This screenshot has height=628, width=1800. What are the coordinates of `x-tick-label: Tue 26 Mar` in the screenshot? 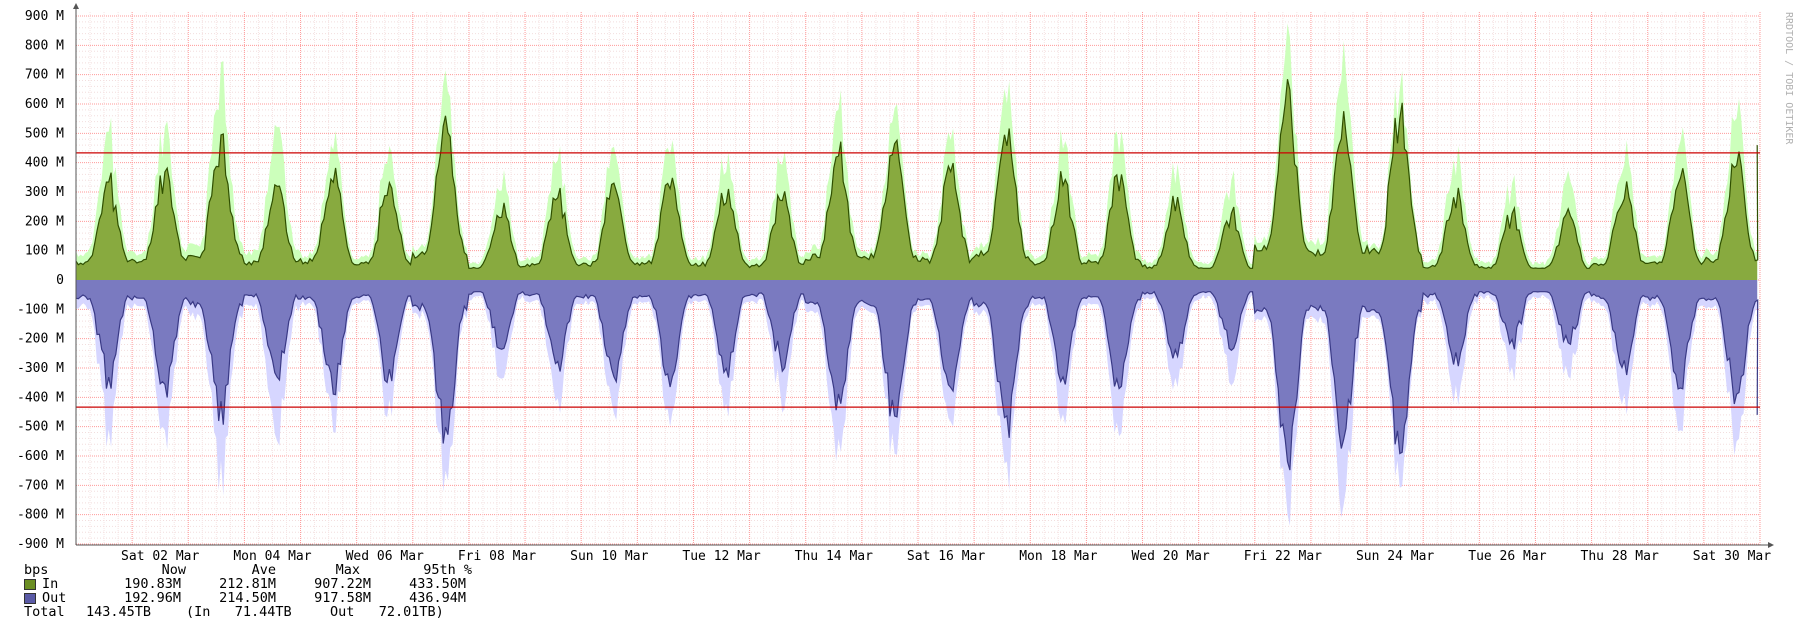 It's located at (1507, 554).